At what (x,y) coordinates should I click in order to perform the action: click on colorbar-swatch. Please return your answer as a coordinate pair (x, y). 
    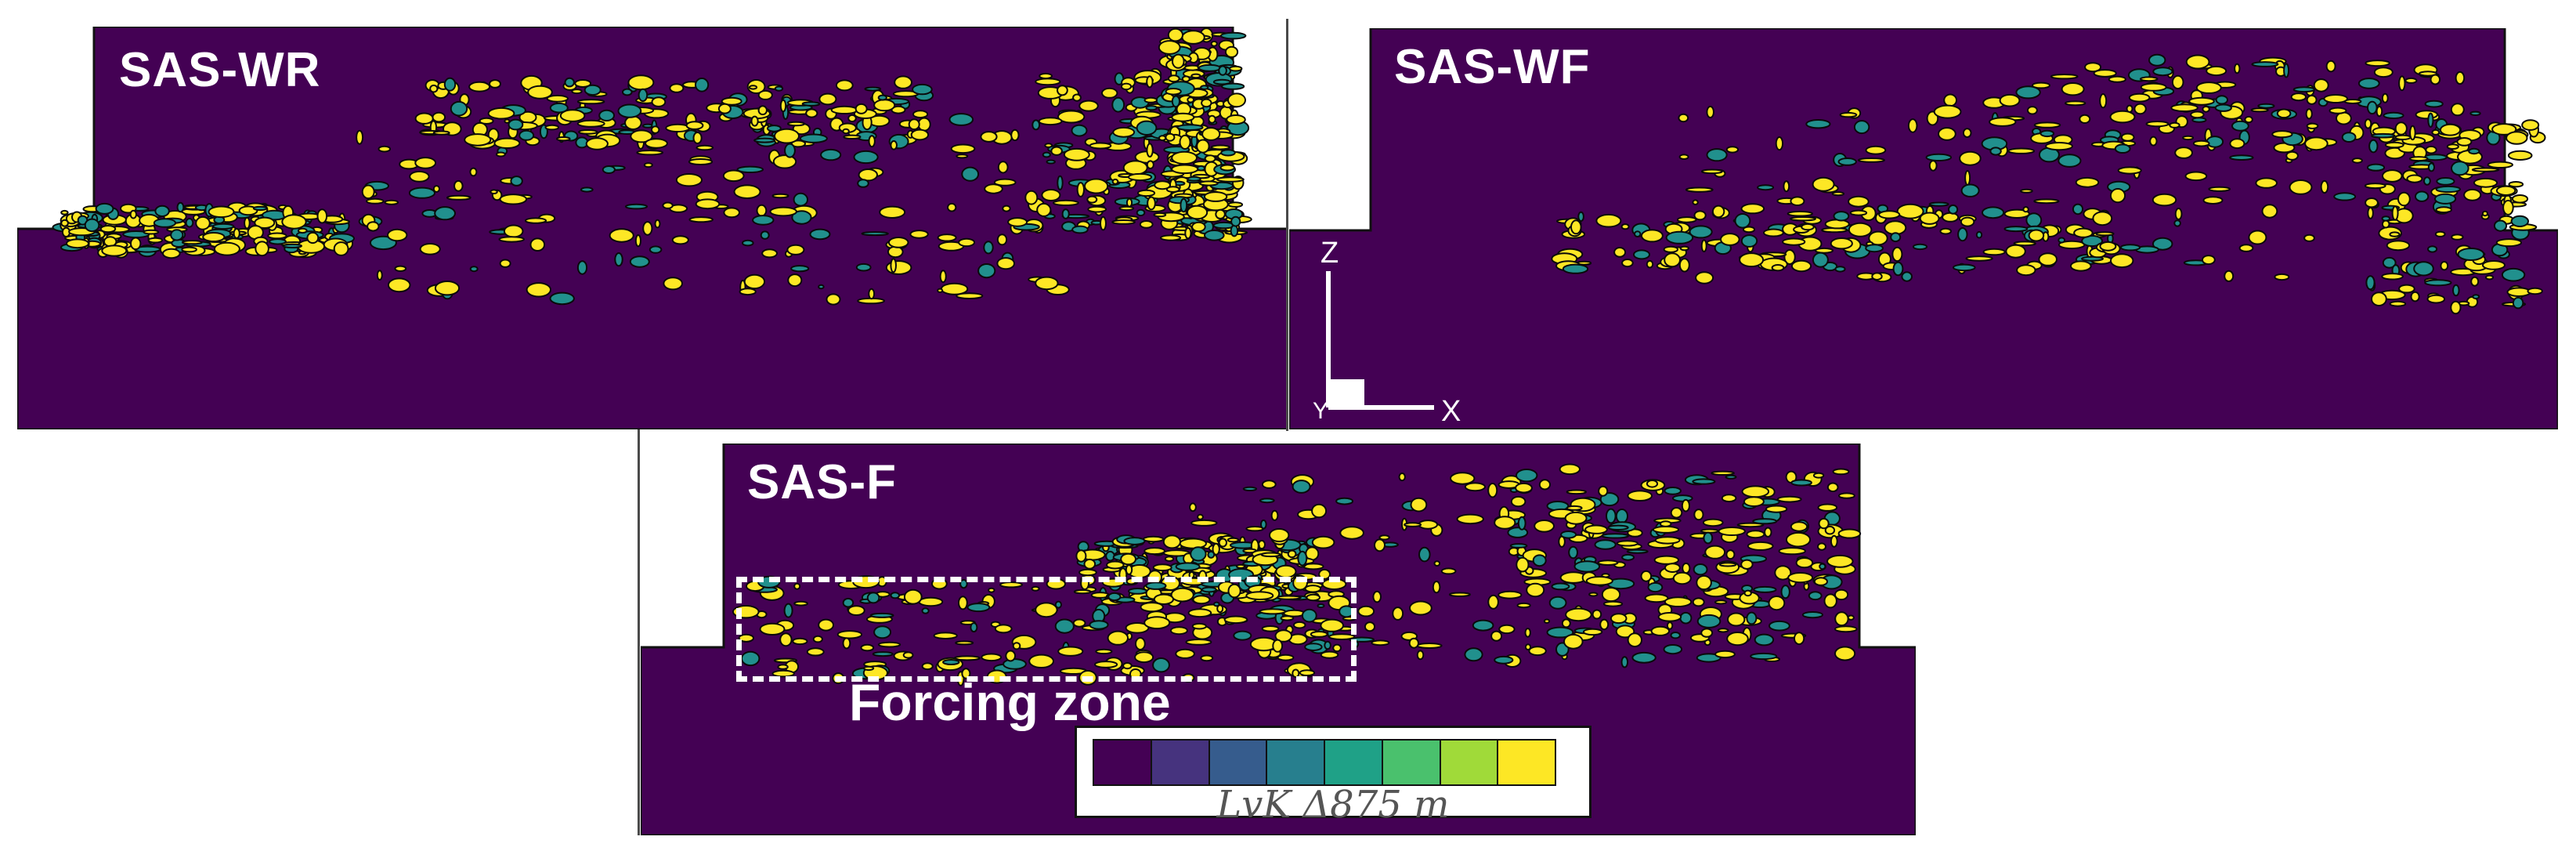
    Looking at the image, I should click on (1122, 763).